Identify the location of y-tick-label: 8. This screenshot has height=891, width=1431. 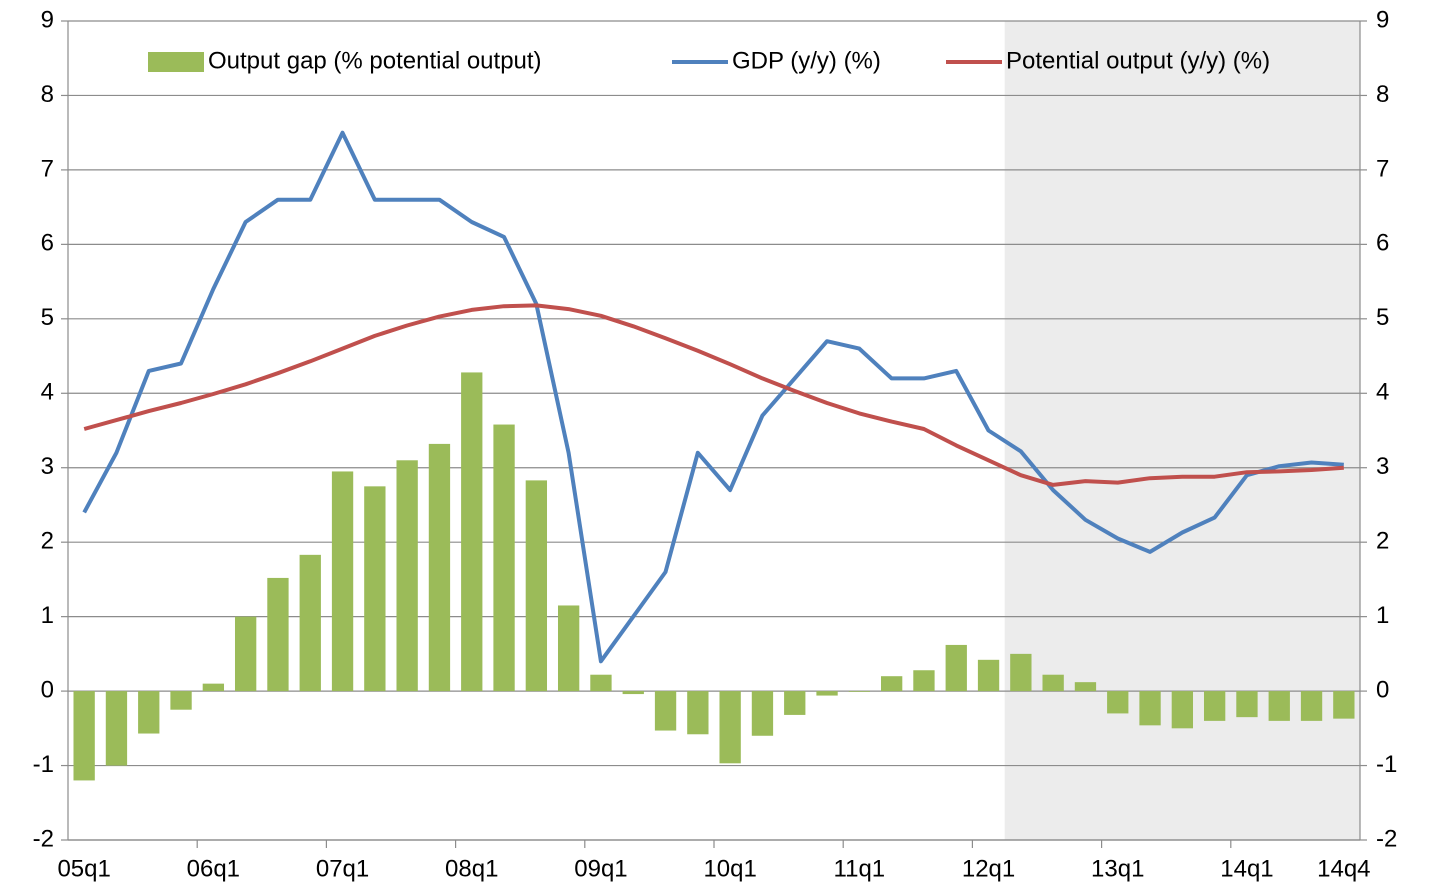
(47, 94).